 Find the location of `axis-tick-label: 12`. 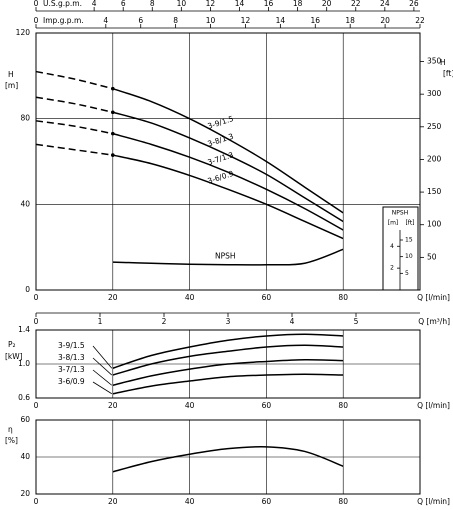

axis-tick-label: 12 is located at coordinates (211, 4).